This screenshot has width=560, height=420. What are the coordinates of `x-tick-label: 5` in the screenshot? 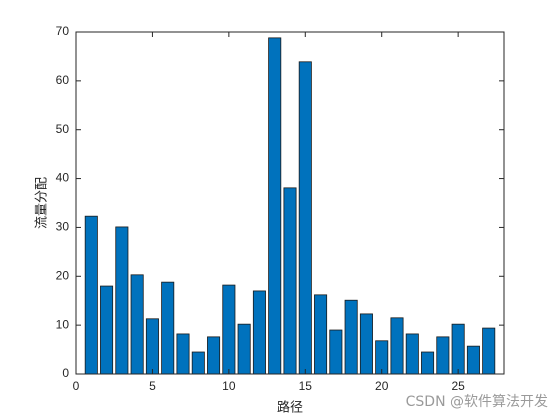 It's located at (152, 386).